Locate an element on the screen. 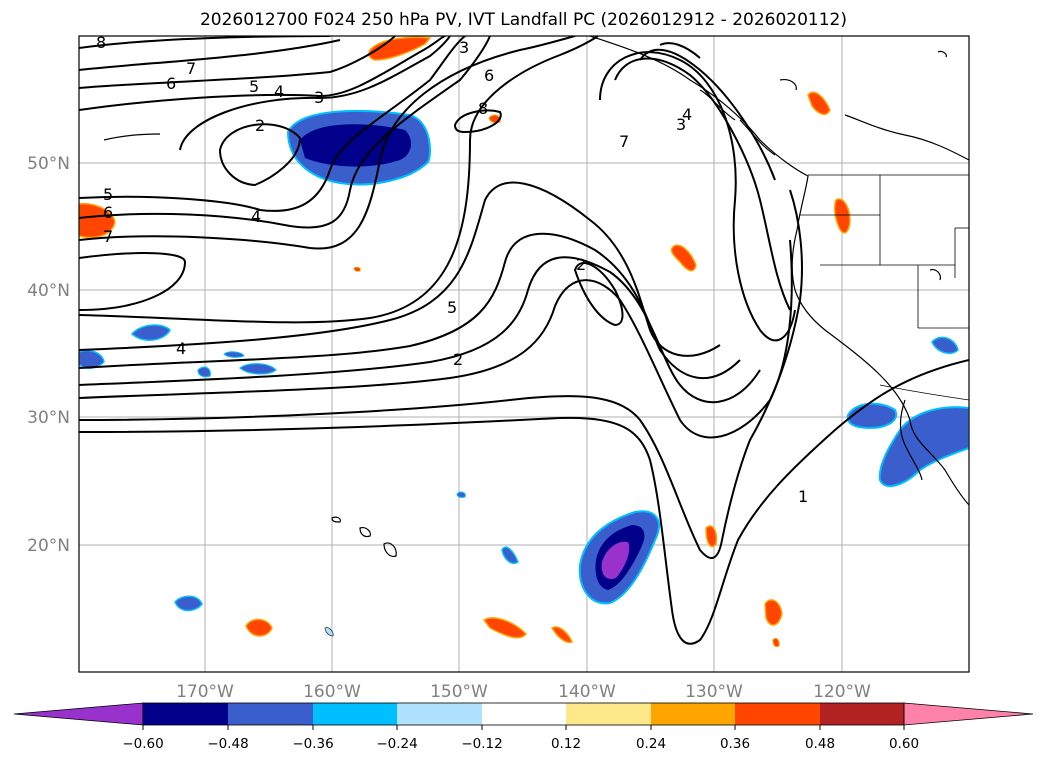  colorbar-tick-label: −0.60 is located at coordinates (142, 744).